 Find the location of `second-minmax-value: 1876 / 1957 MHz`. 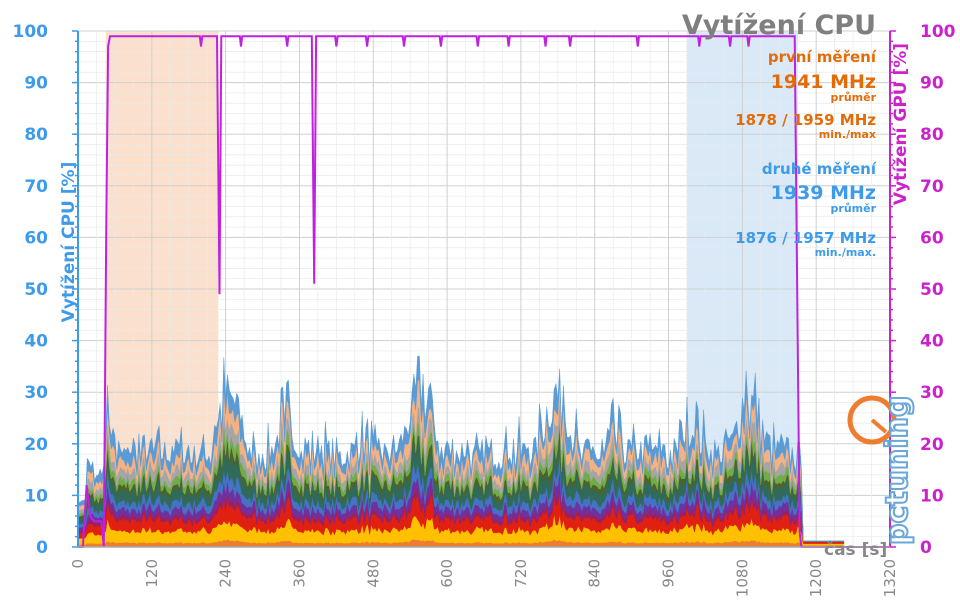

second-minmax-value: 1876 / 1957 MHz is located at coordinates (805, 238).